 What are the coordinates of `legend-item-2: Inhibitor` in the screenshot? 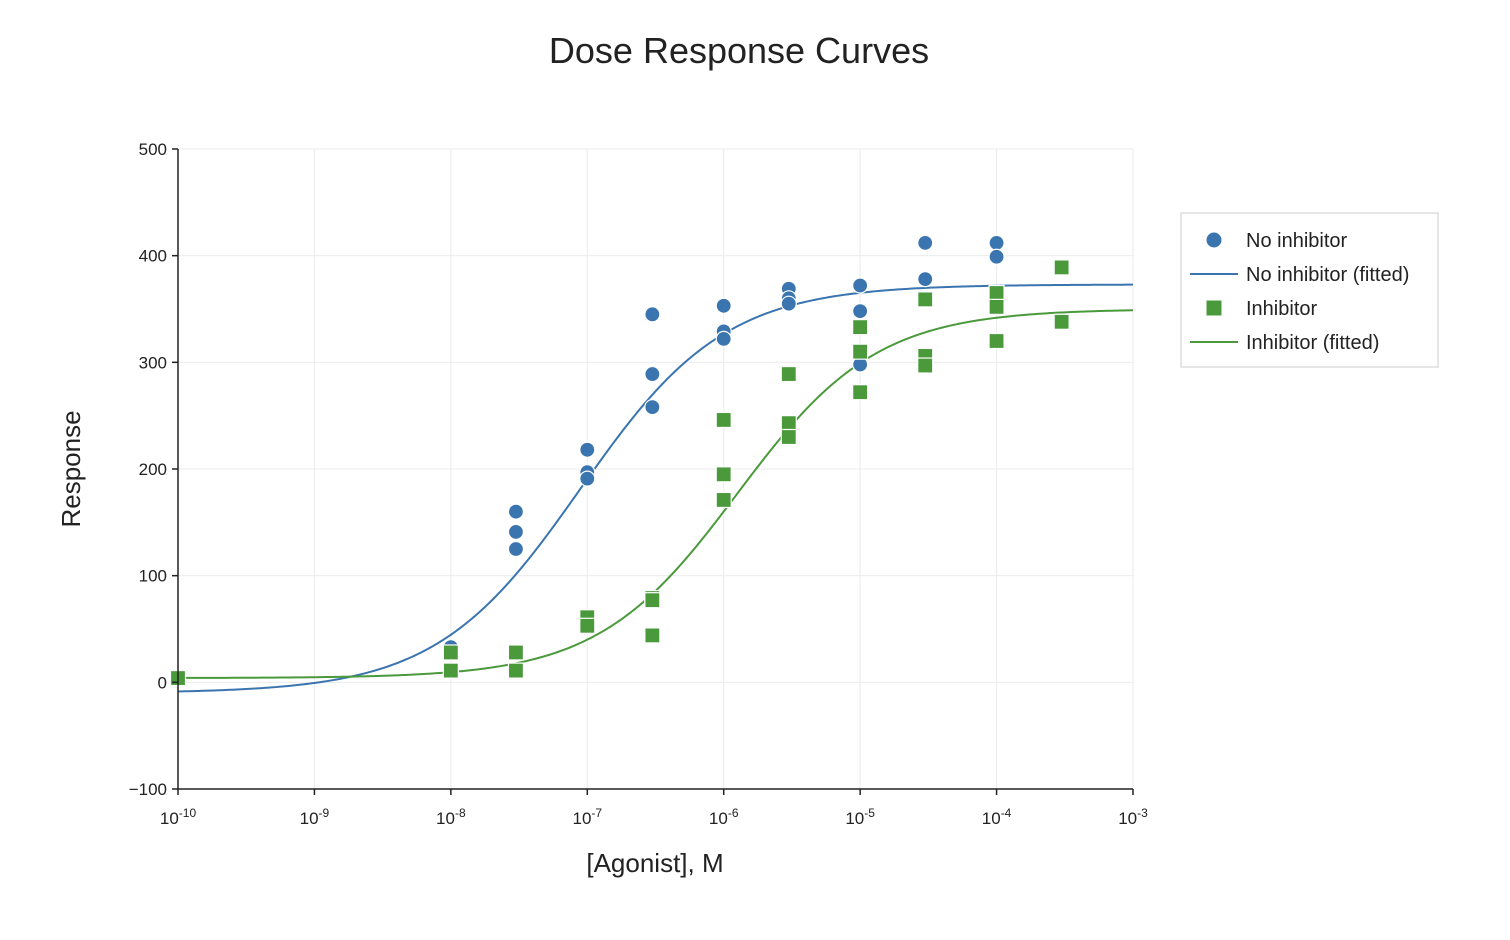 It's located at (1261, 309).